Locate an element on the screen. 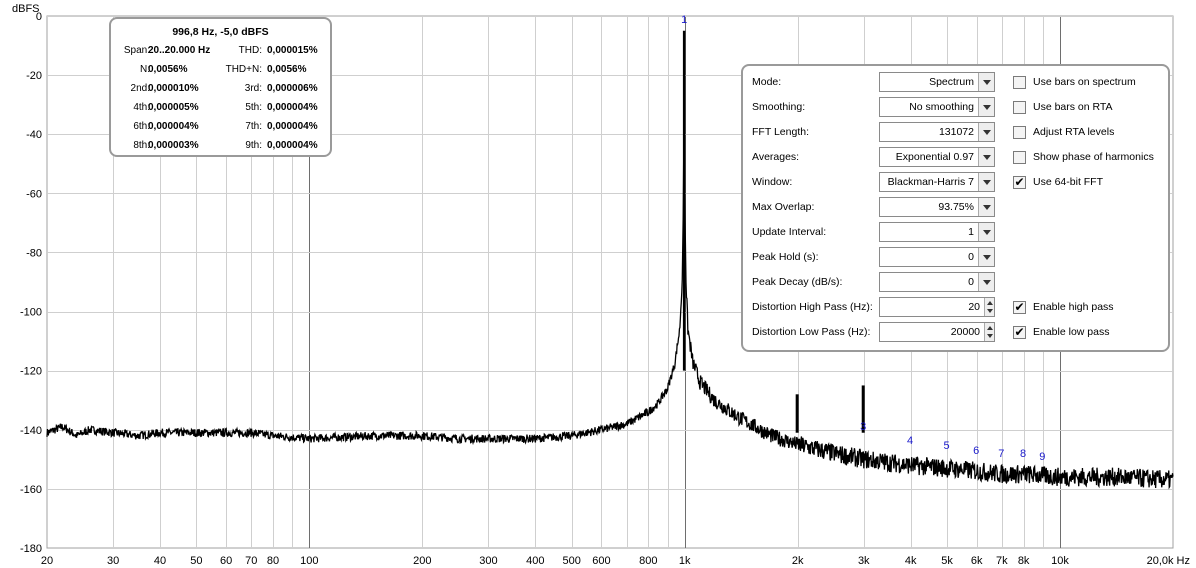 This screenshot has width=1196, height=568. y-tick-label: -180 is located at coordinates (31, 549).